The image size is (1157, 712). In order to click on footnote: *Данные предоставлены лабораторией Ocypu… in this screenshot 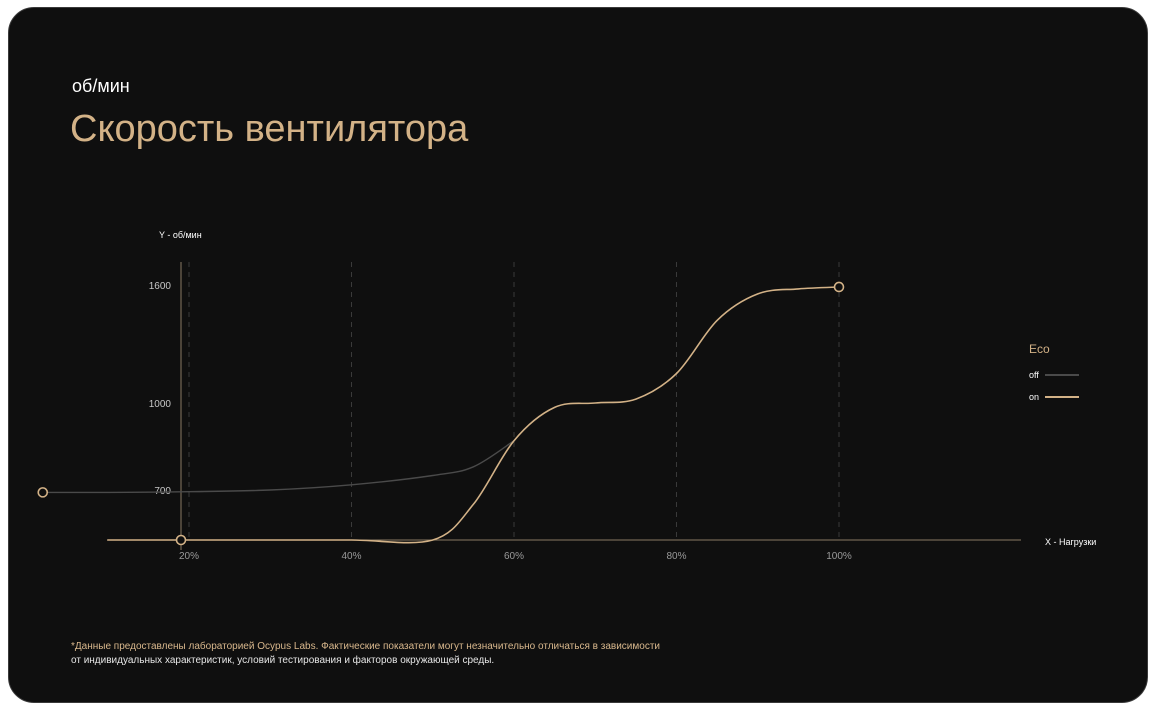, I will do `click(451, 654)`.